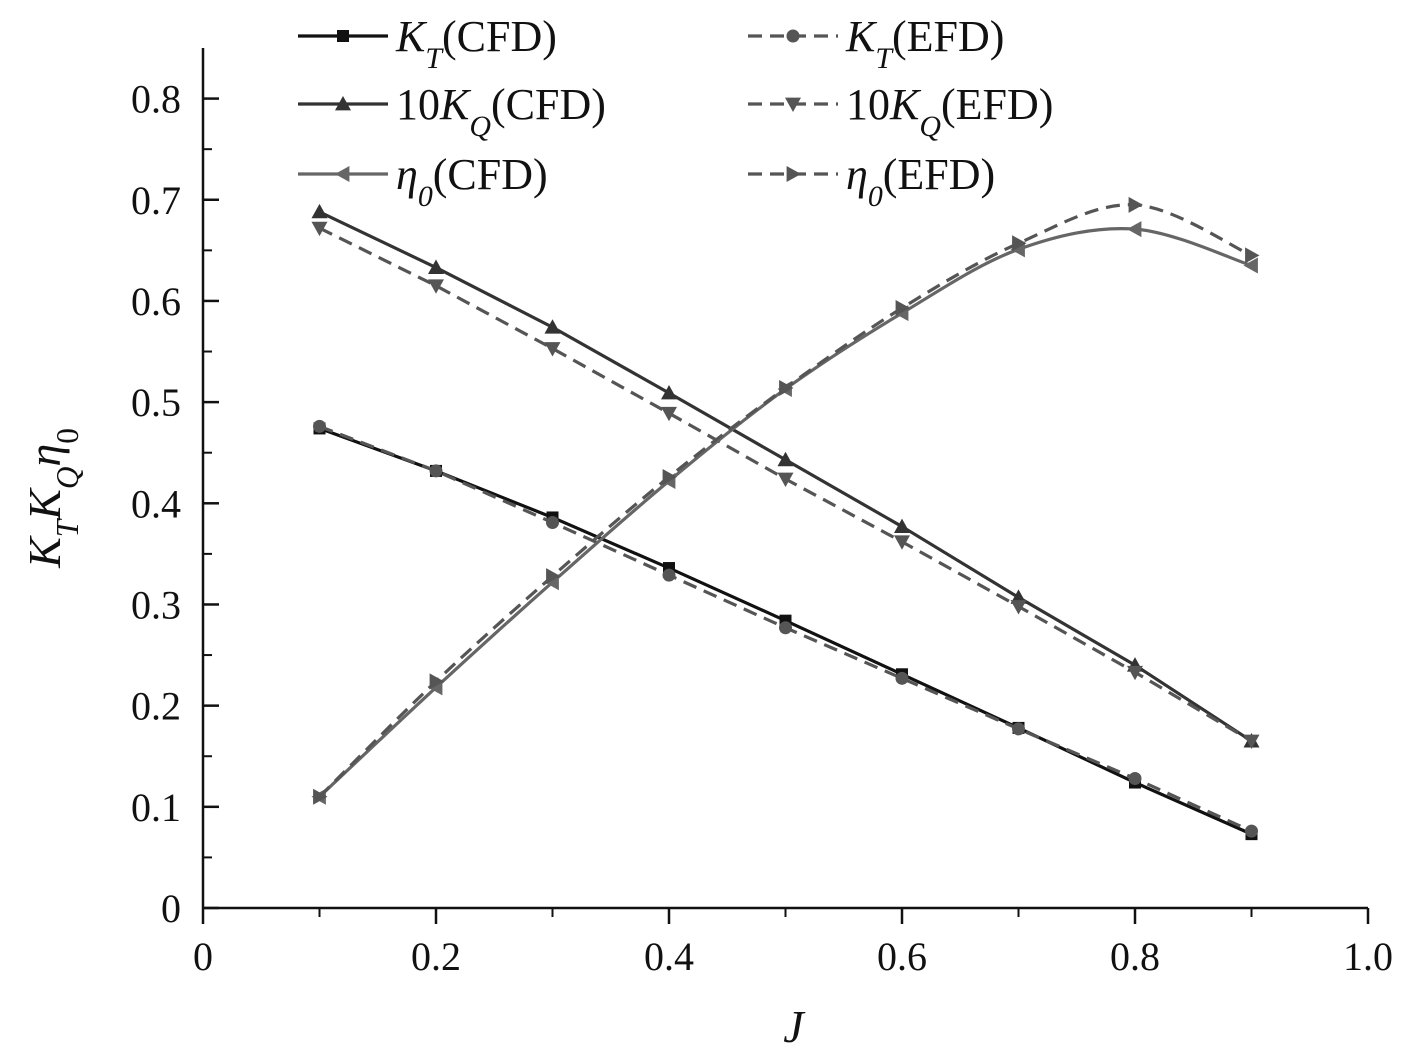 This screenshot has height=1062, width=1415. What do you see at coordinates (480, 126) in the screenshot?
I see `legend-label-2-part-2: Q` at bounding box center [480, 126].